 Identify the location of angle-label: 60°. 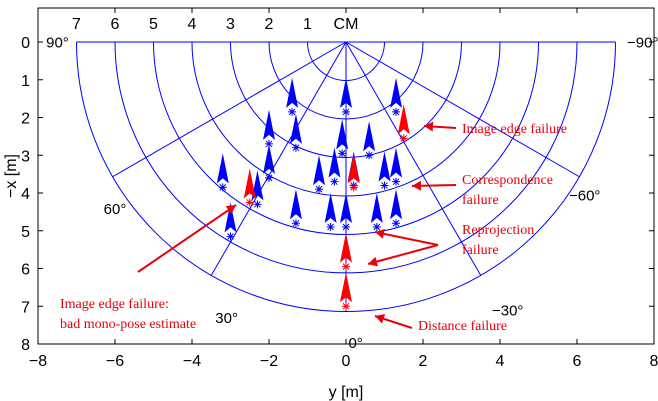
(115, 209).